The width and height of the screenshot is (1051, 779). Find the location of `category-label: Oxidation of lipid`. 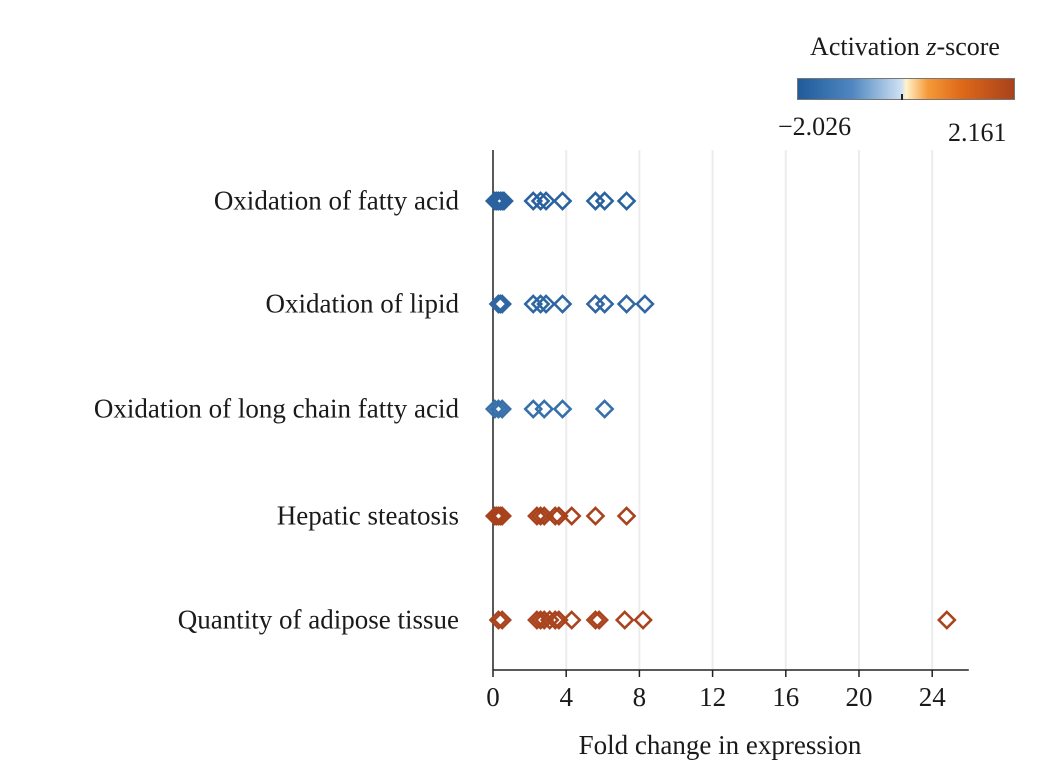

category-label: Oxidation of lipid is located at coordinates (362, 303).